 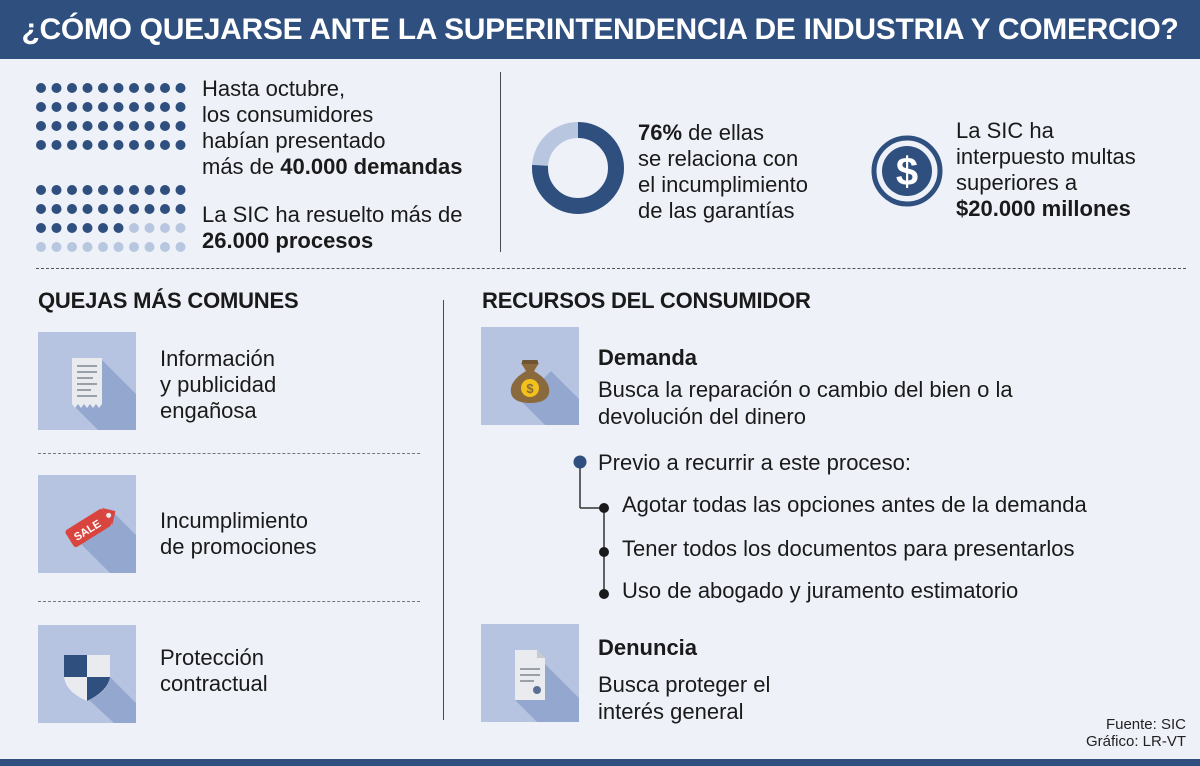 What do you see at coordinates (274, 88) in the screenshot?
I see `demands-line: Hasta octubre,` at bounding box center [274, 88].